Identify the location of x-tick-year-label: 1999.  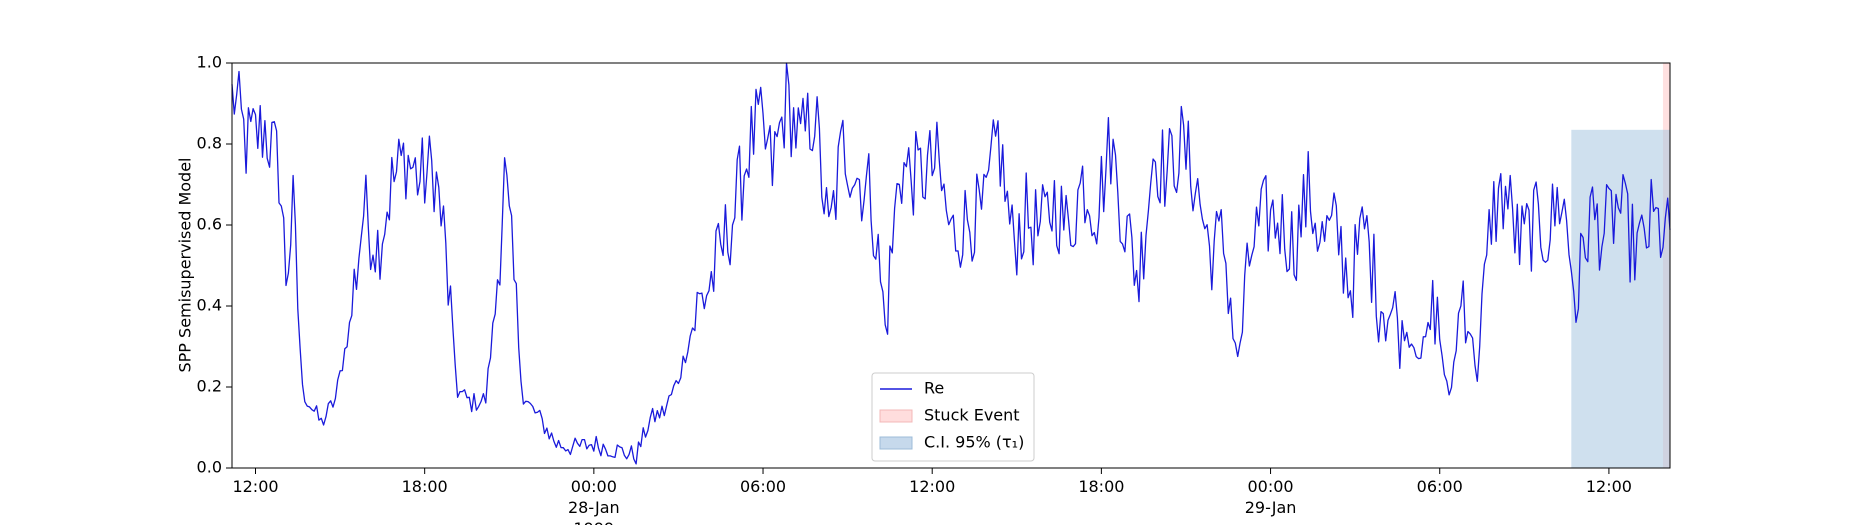
(593, 522).